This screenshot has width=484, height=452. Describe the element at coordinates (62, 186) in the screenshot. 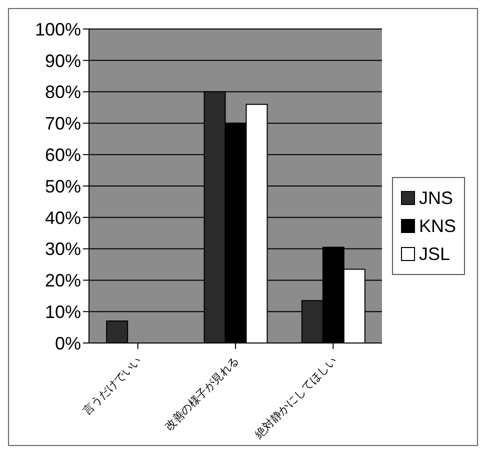

I see `y-tick-label: 50%` at that location.